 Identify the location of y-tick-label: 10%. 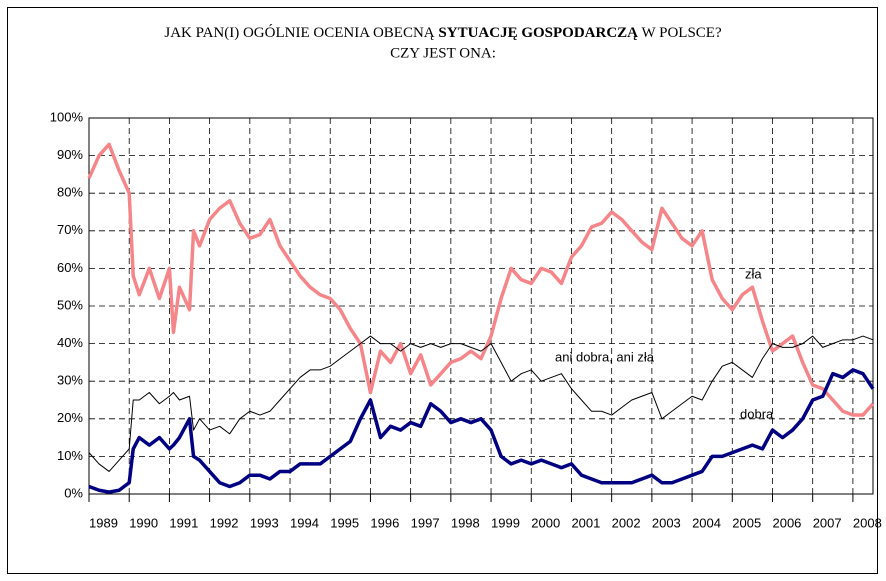
(70, 455).